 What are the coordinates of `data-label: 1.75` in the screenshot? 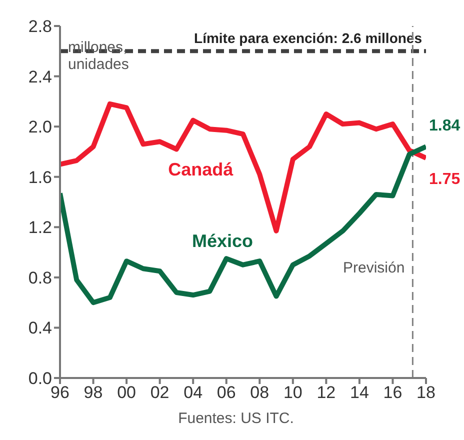 It's located at (444, 179).